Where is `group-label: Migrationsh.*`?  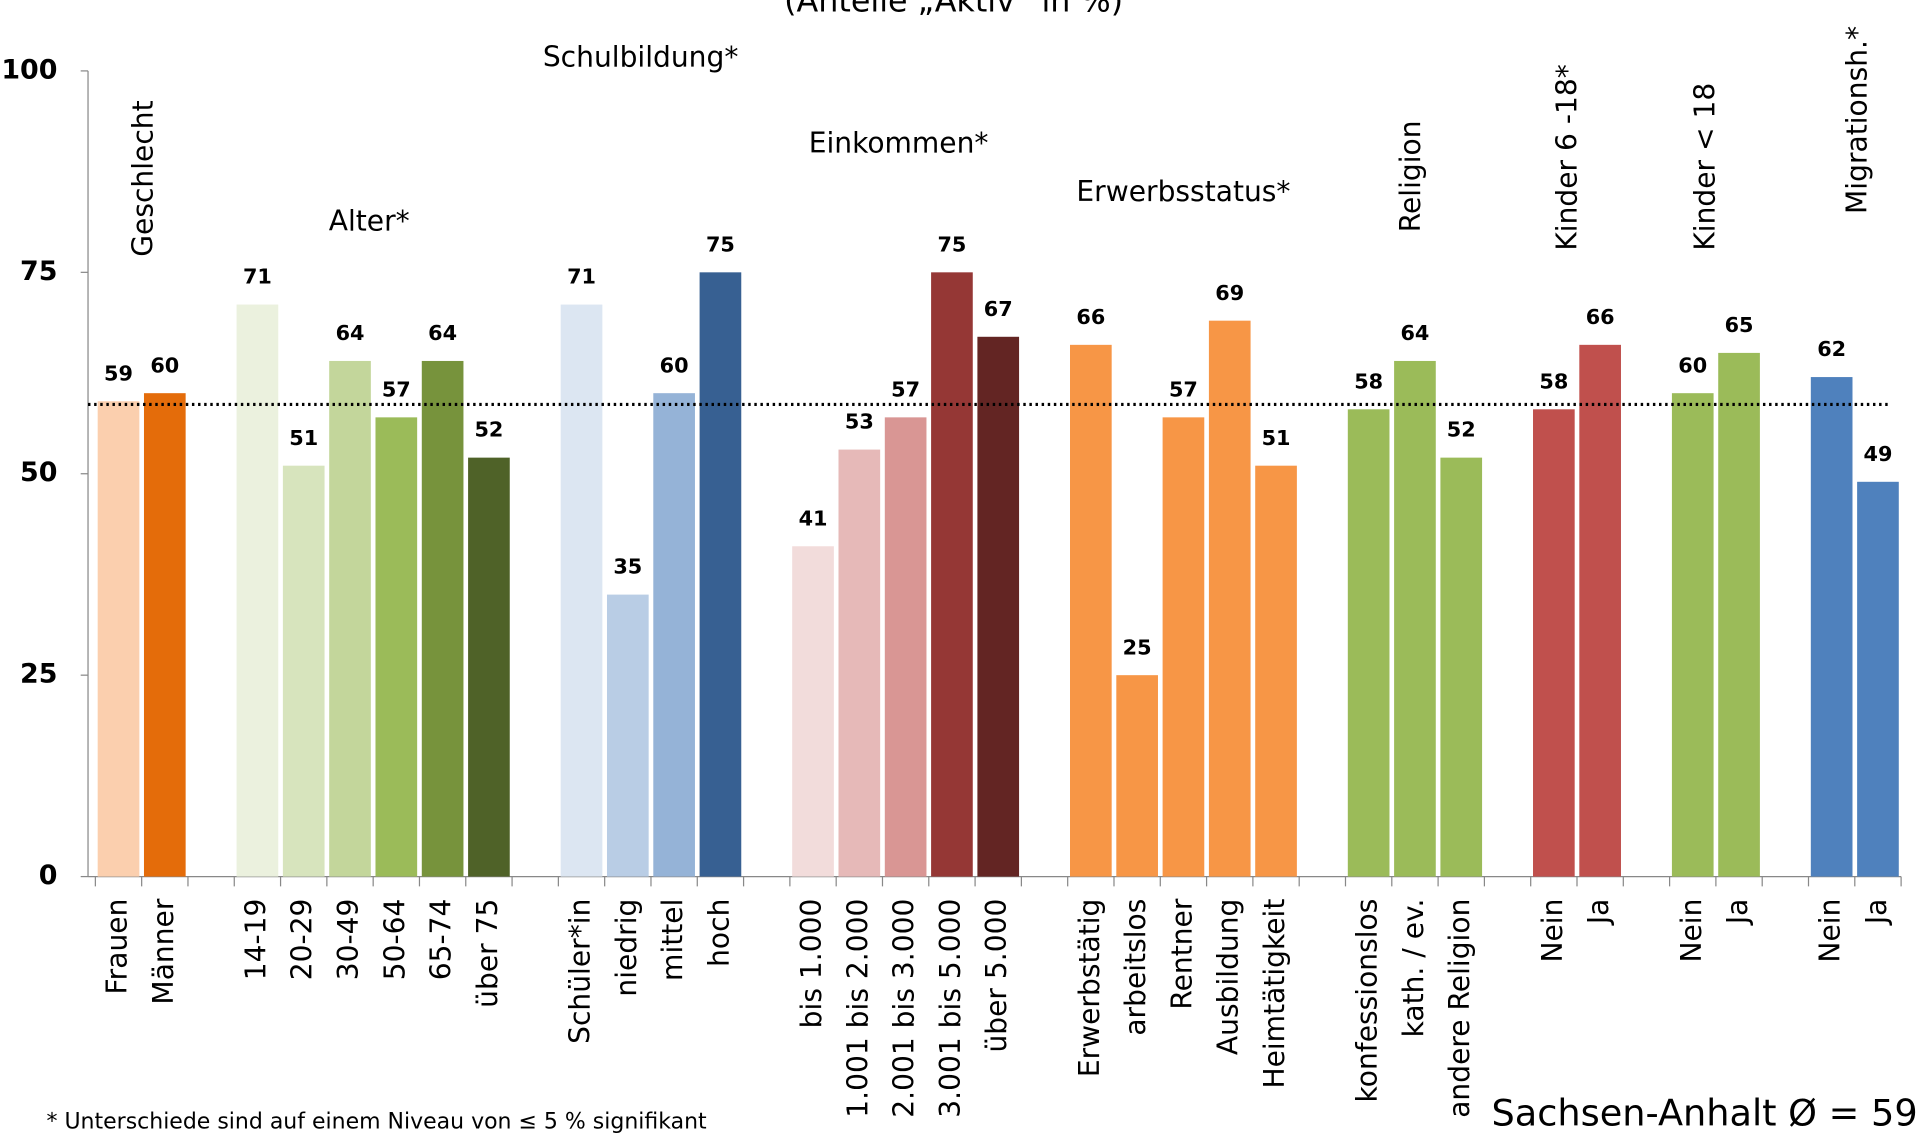 group-label: Migrationsh.* is located at coordinates (1856, 120).